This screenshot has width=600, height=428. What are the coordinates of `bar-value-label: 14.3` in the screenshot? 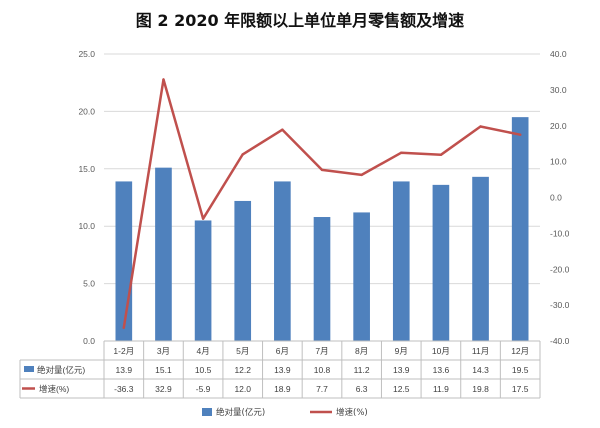 It's located at (480, 370).